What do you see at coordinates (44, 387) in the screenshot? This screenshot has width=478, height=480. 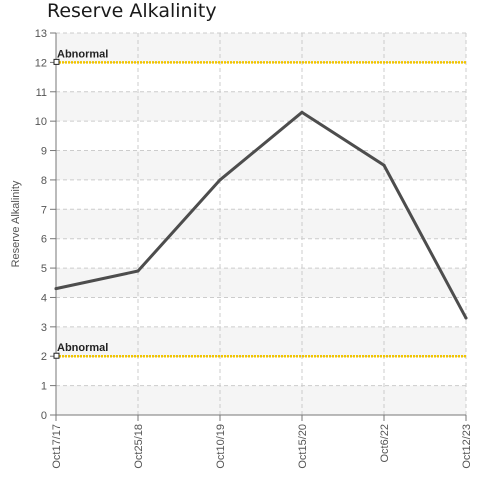 I see `y-tick-label: 1` at bounding box center [44, 387].